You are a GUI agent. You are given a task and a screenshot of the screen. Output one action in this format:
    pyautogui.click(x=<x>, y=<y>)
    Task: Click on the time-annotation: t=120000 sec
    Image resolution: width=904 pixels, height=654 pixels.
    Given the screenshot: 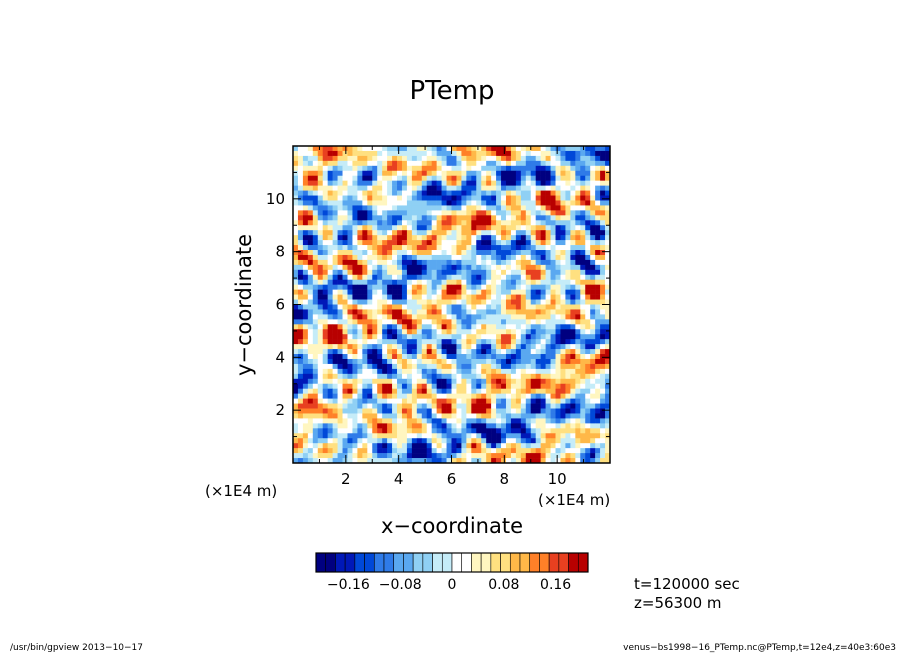 What is the action you would take?
    pyautogui.click(x=687, y=584)
    